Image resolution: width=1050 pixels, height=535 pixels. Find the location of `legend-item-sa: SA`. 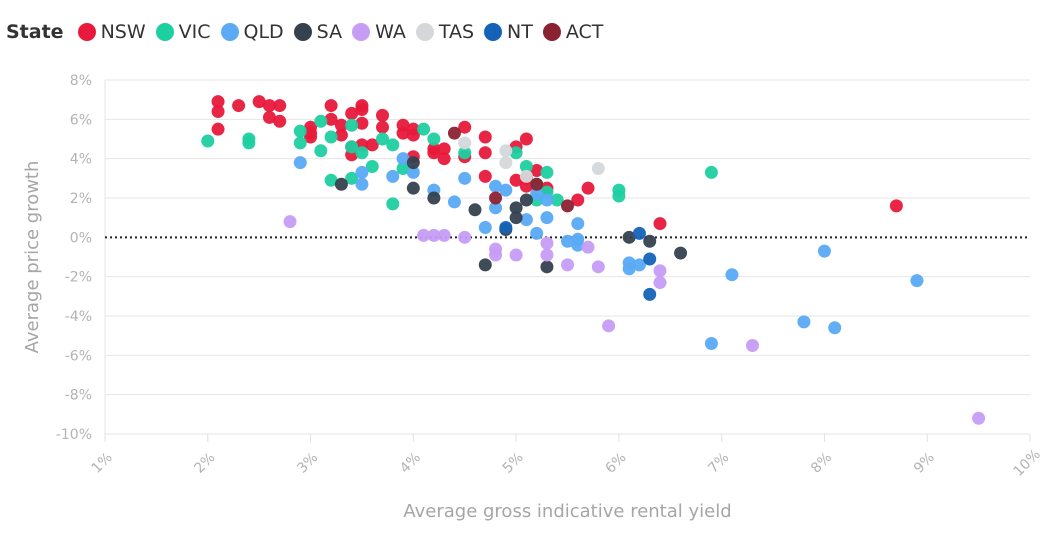

legend-item-sa: SA is located at coordinates (317, 32).